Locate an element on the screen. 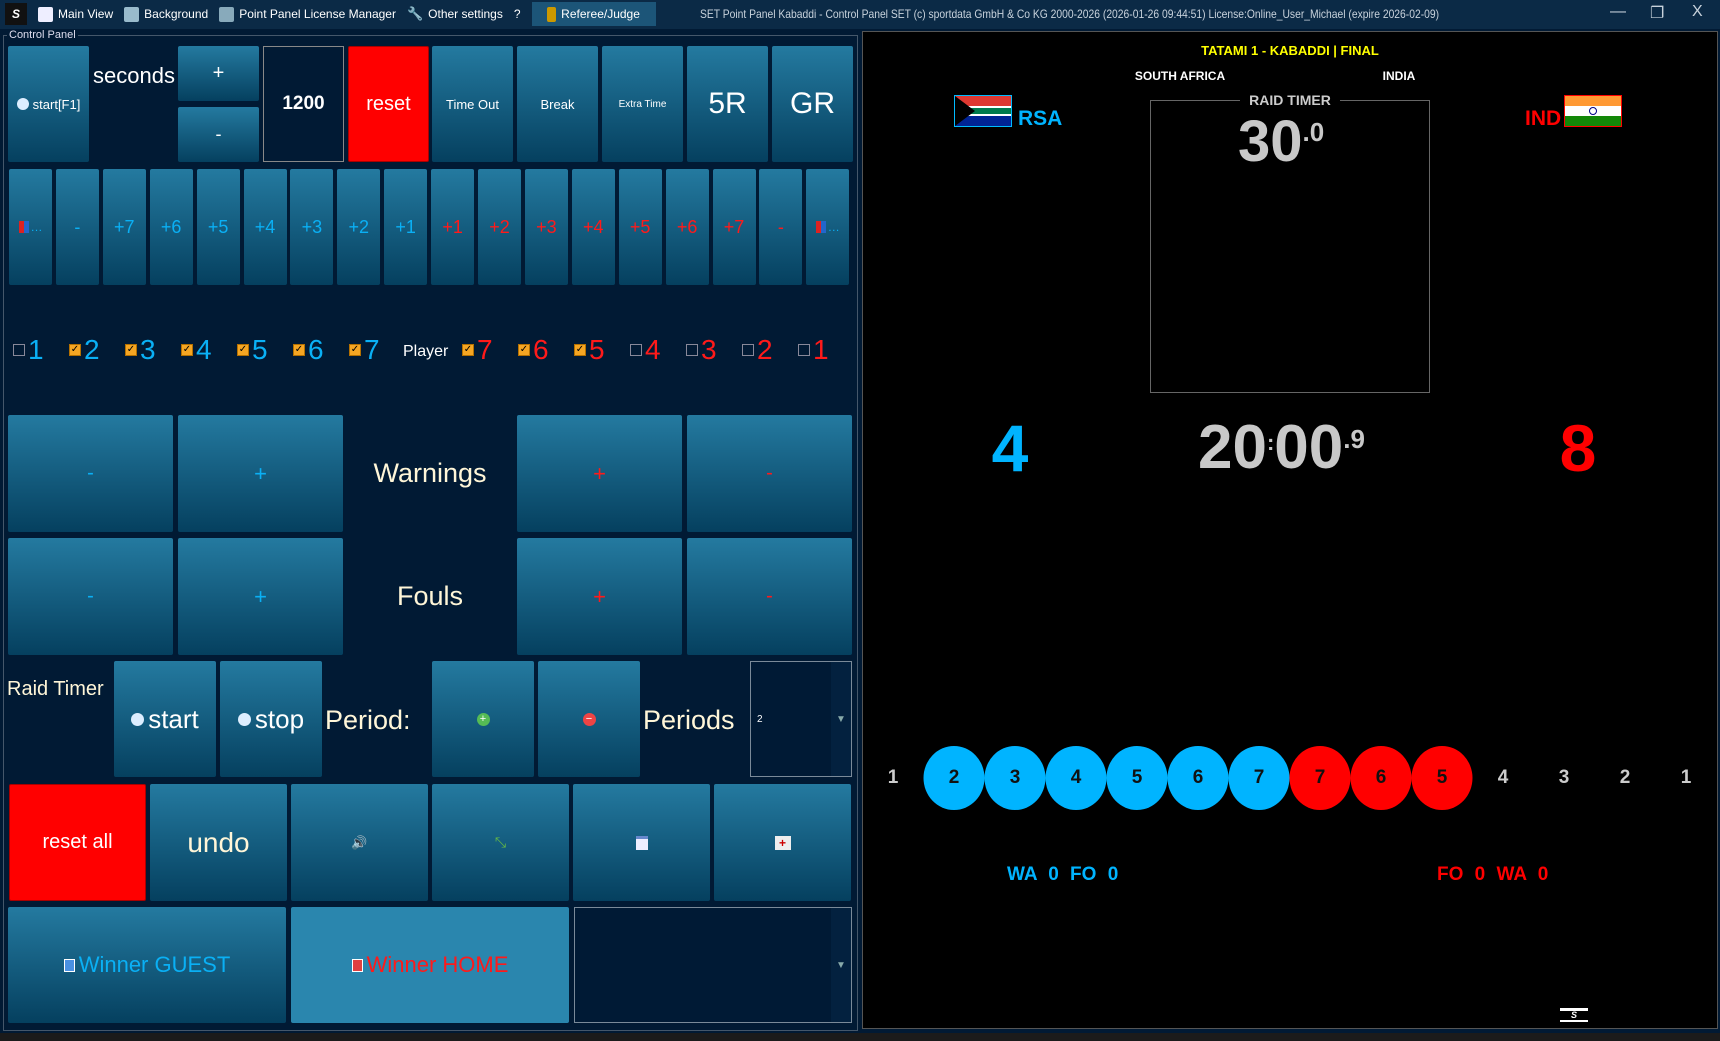 The height and width of the screenshot is (1041, 1720). referee-judge-button: Referee/Judge is located at coordinates (593, 14).